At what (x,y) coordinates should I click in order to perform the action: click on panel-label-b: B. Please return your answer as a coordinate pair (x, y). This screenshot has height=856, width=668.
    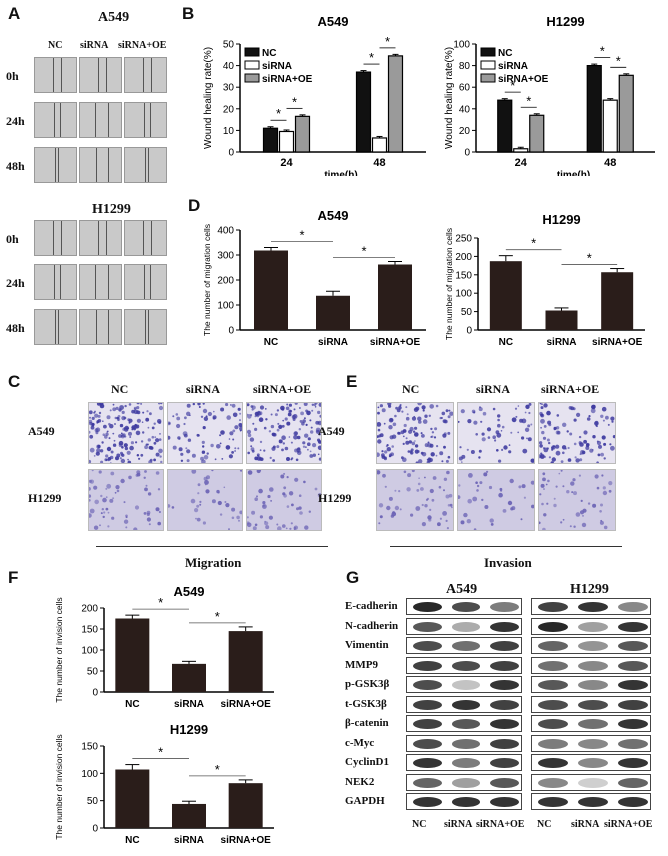
    Looking at the image, I should click on (188, 13).